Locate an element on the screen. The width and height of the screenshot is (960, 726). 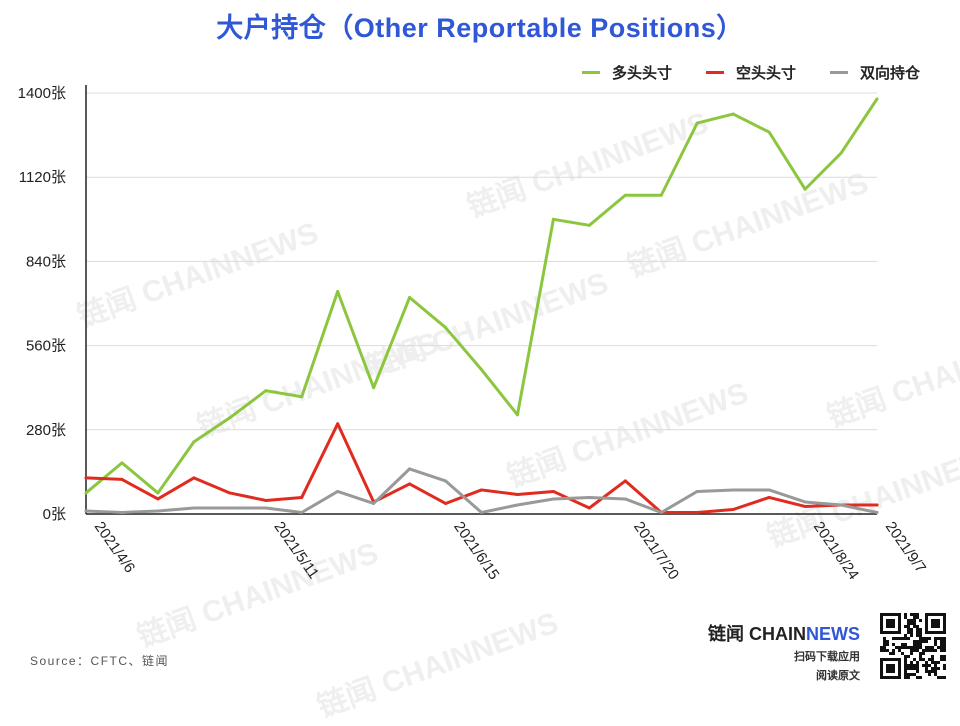
legend-label-long: 多头头寸 is located at coordinates (641, 73).